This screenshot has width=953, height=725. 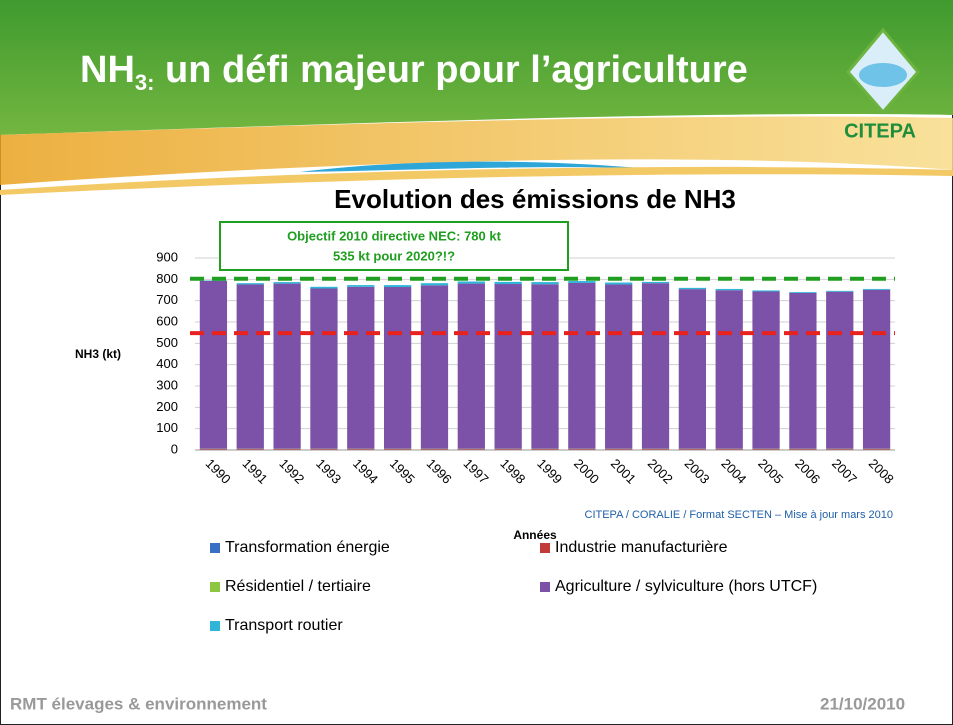 What do you see at coordinates (167, 299) in the screenshot?
I see `y-tick-label: 700` at bounding box center [167, 299].